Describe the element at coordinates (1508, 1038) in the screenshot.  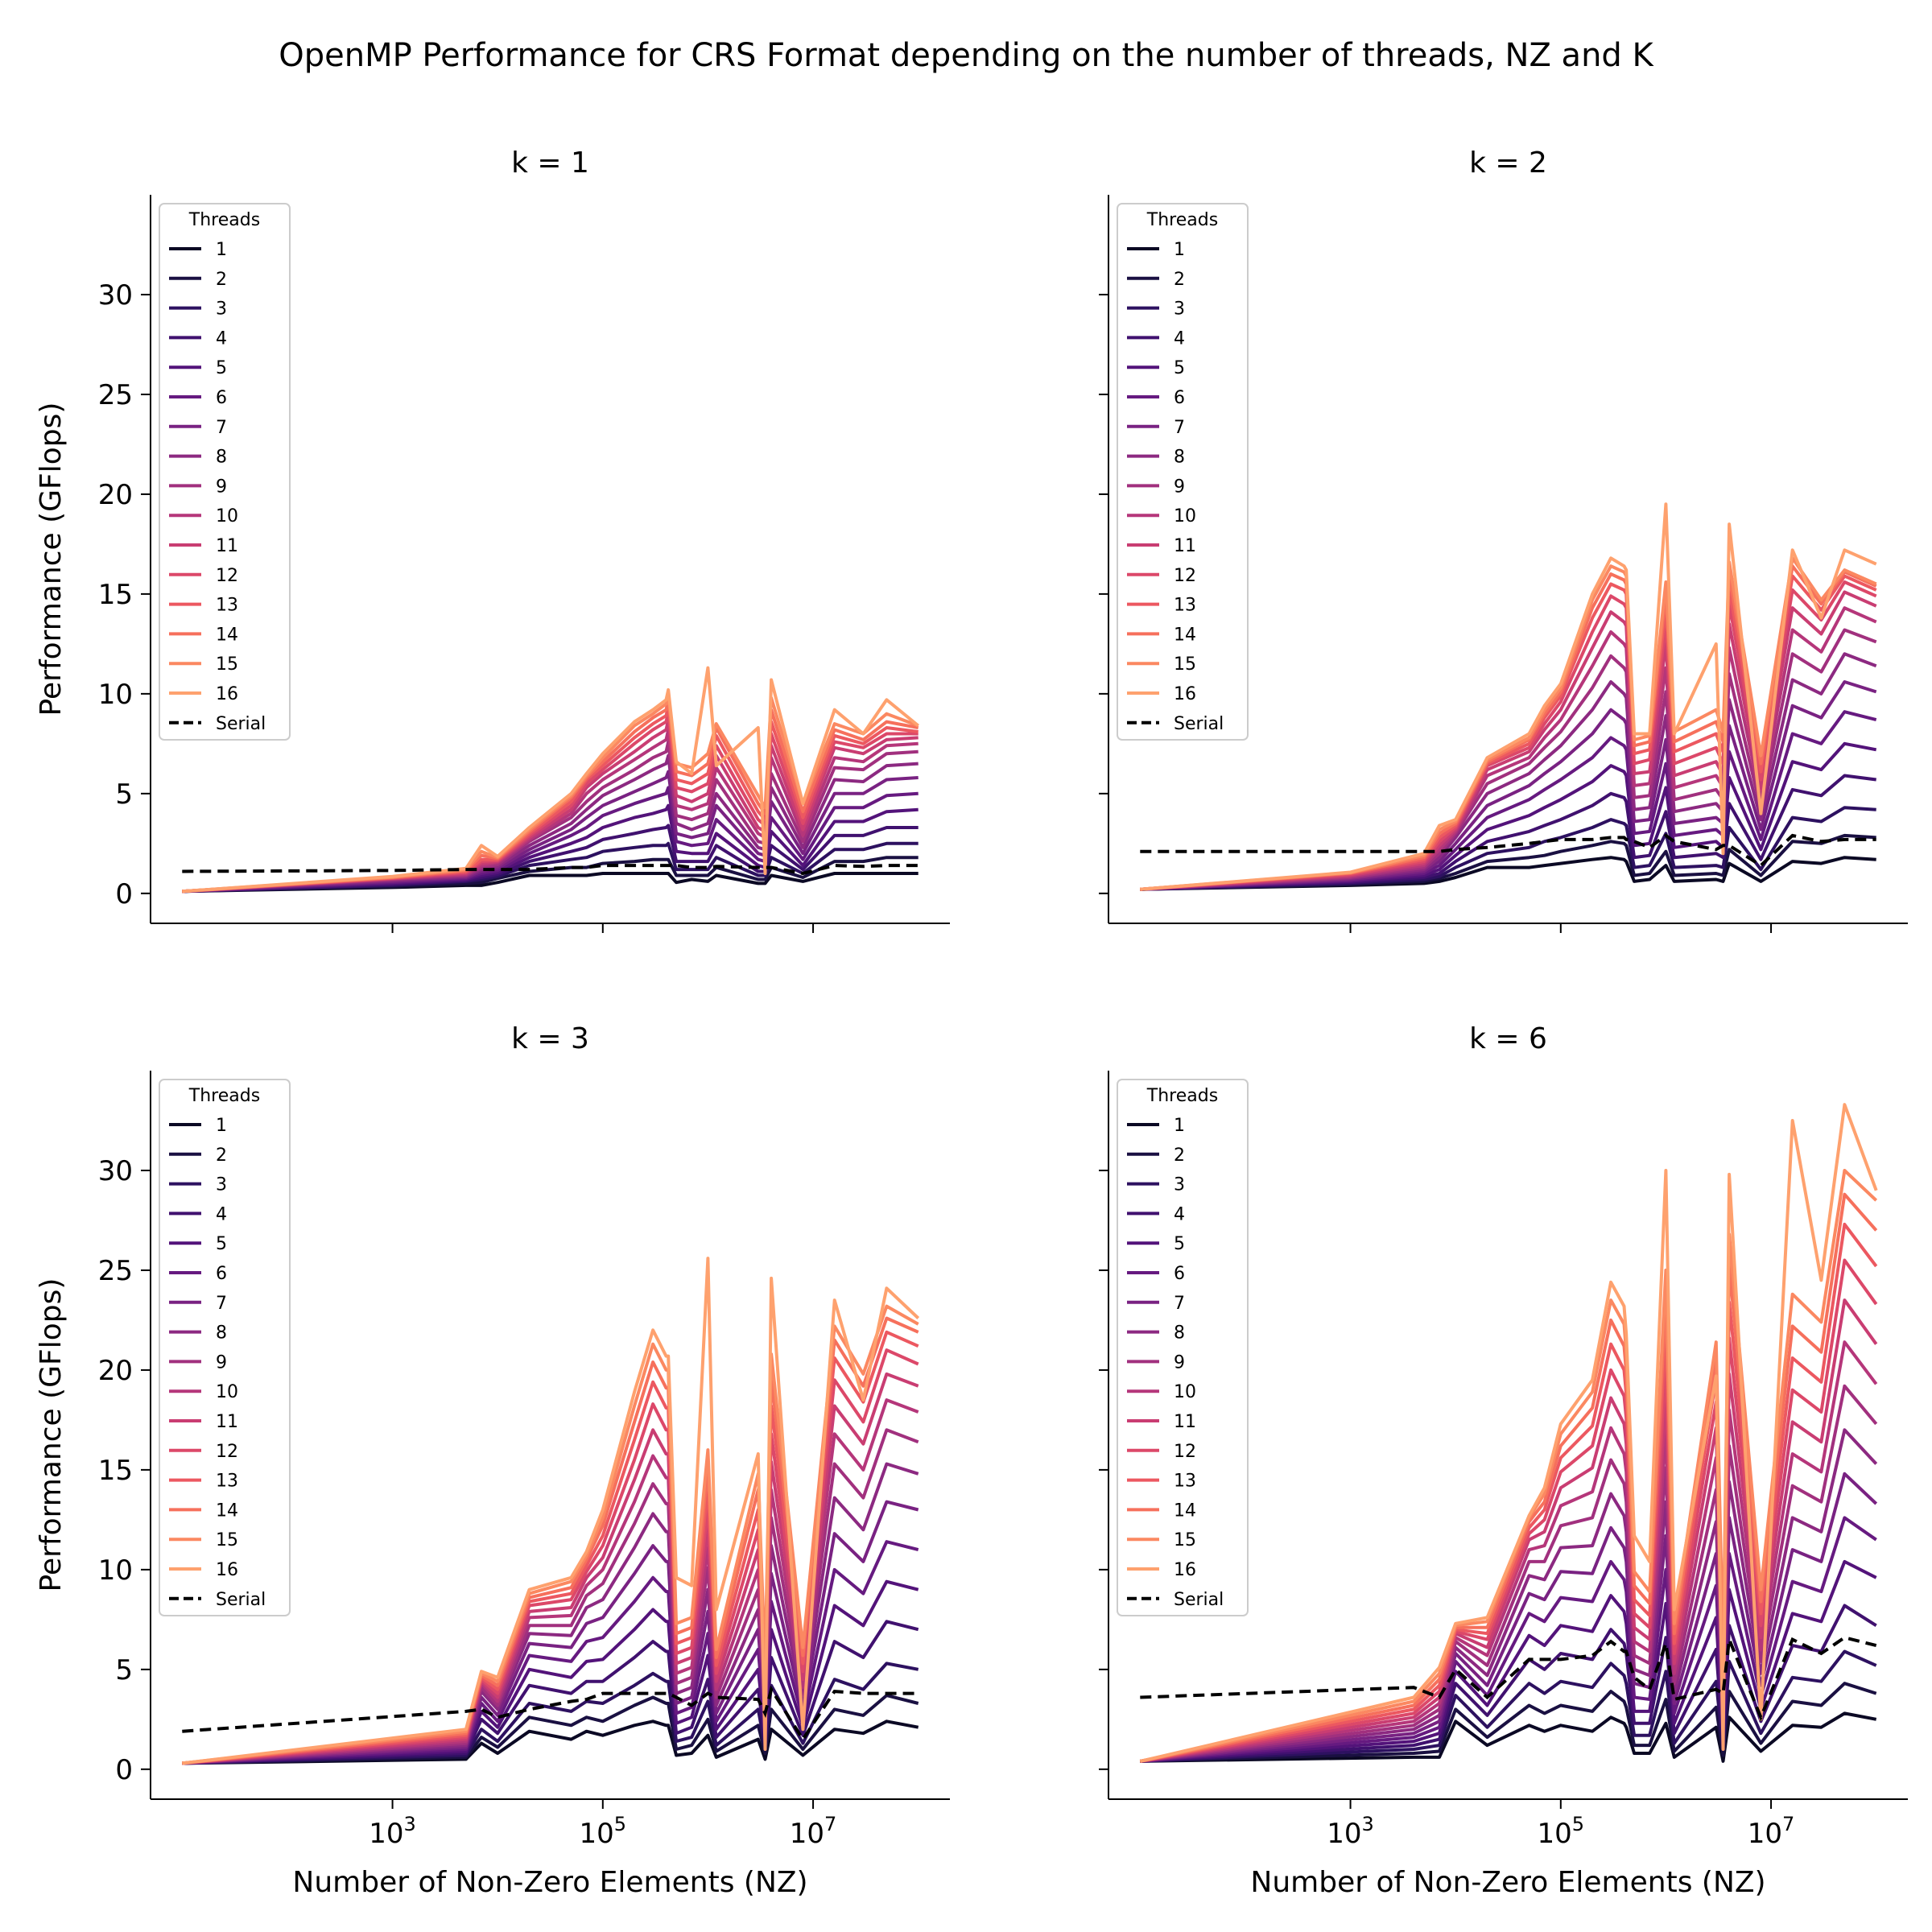
I see `panel-title: k = 6` at that location.